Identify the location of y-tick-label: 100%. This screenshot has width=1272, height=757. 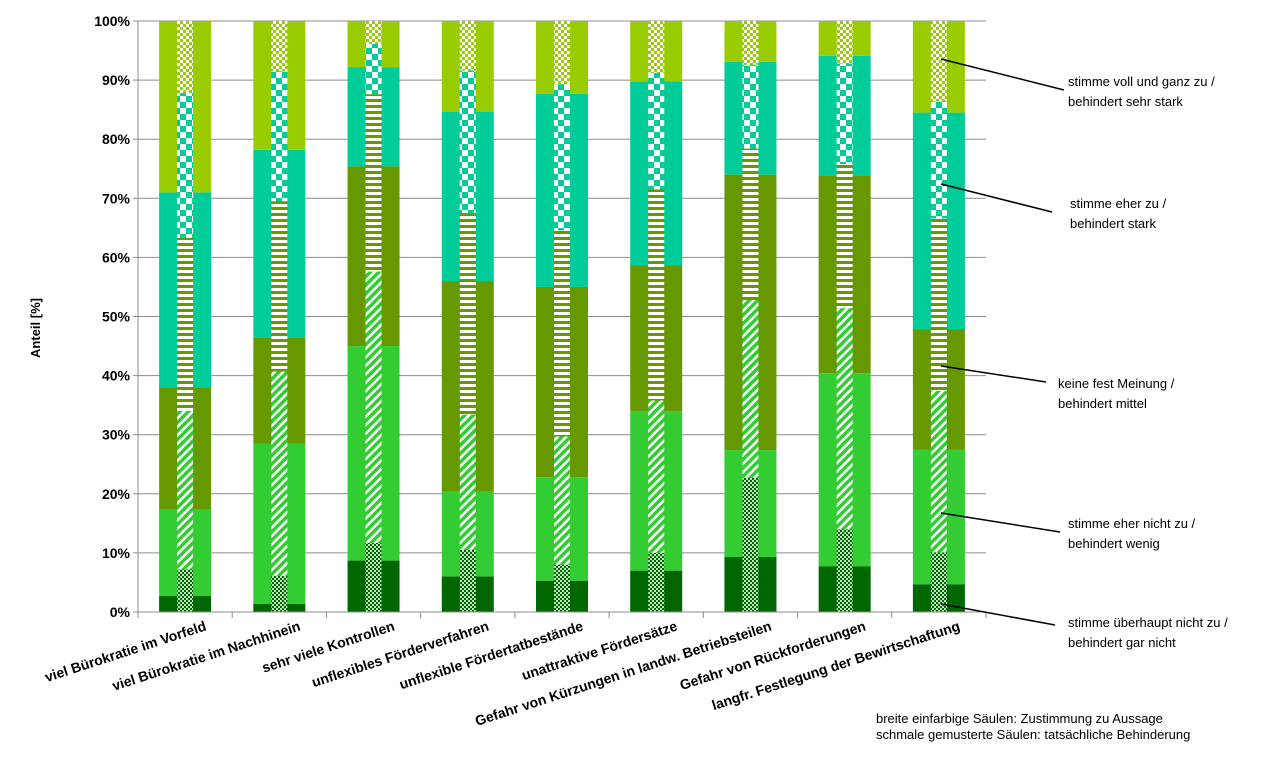
(112, 21).